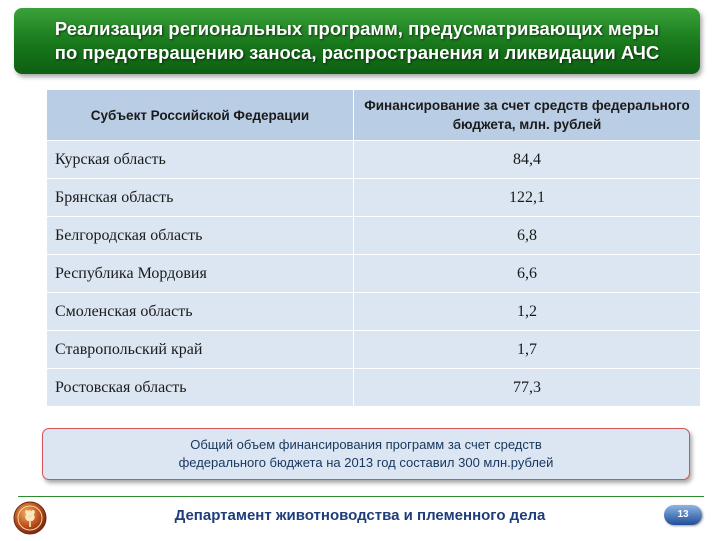 The height and width of the screenshot is (541, 720). I want to click on table-row: Белгородская область 6,8, so click(373, 235).